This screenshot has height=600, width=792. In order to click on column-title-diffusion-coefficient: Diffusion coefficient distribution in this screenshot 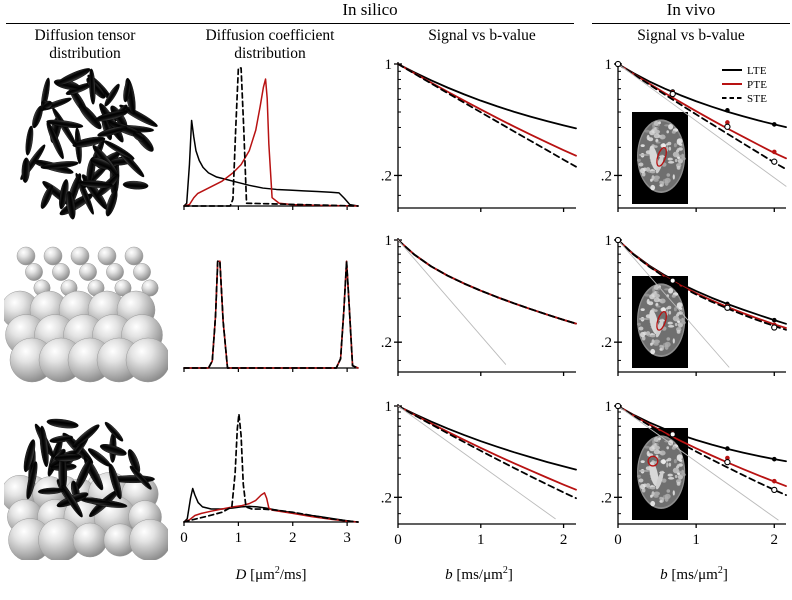, I will do `click(270, 45)`.